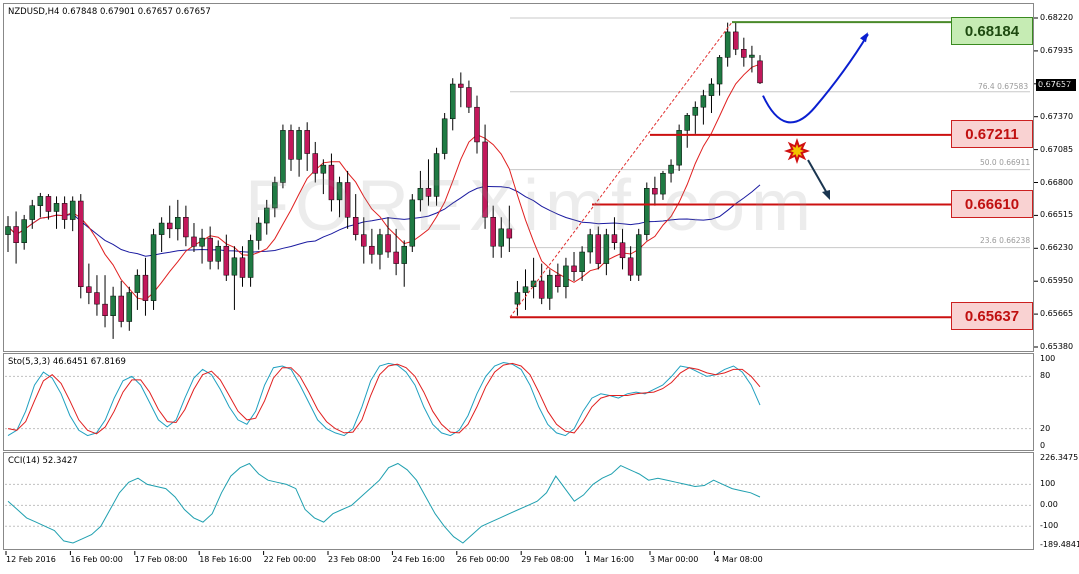 This screenshot has width=1079, height=574. What do you see at coordinates (161, 559) in the screenshot?
I see `x-tick-label: 17 Feb 08:00` at bounding box center [161, 559].